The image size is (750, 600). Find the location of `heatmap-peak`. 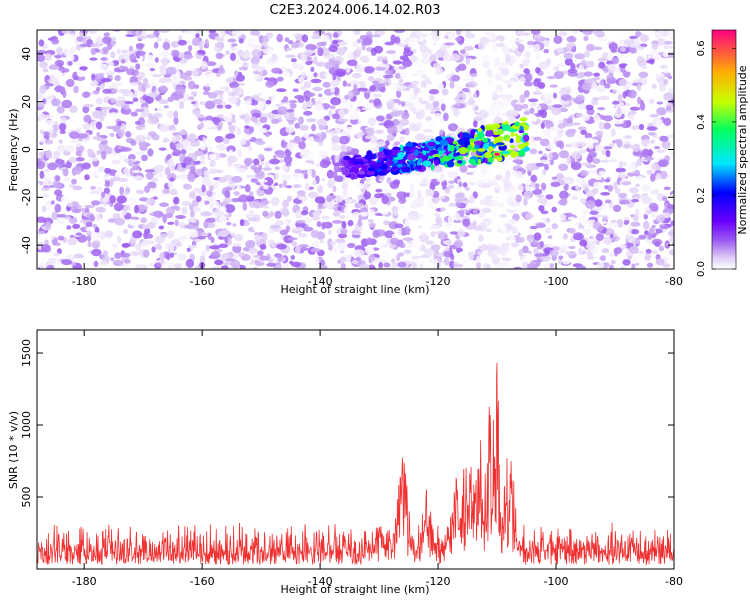

heatmap-peak is located at coordinates (497, 154).